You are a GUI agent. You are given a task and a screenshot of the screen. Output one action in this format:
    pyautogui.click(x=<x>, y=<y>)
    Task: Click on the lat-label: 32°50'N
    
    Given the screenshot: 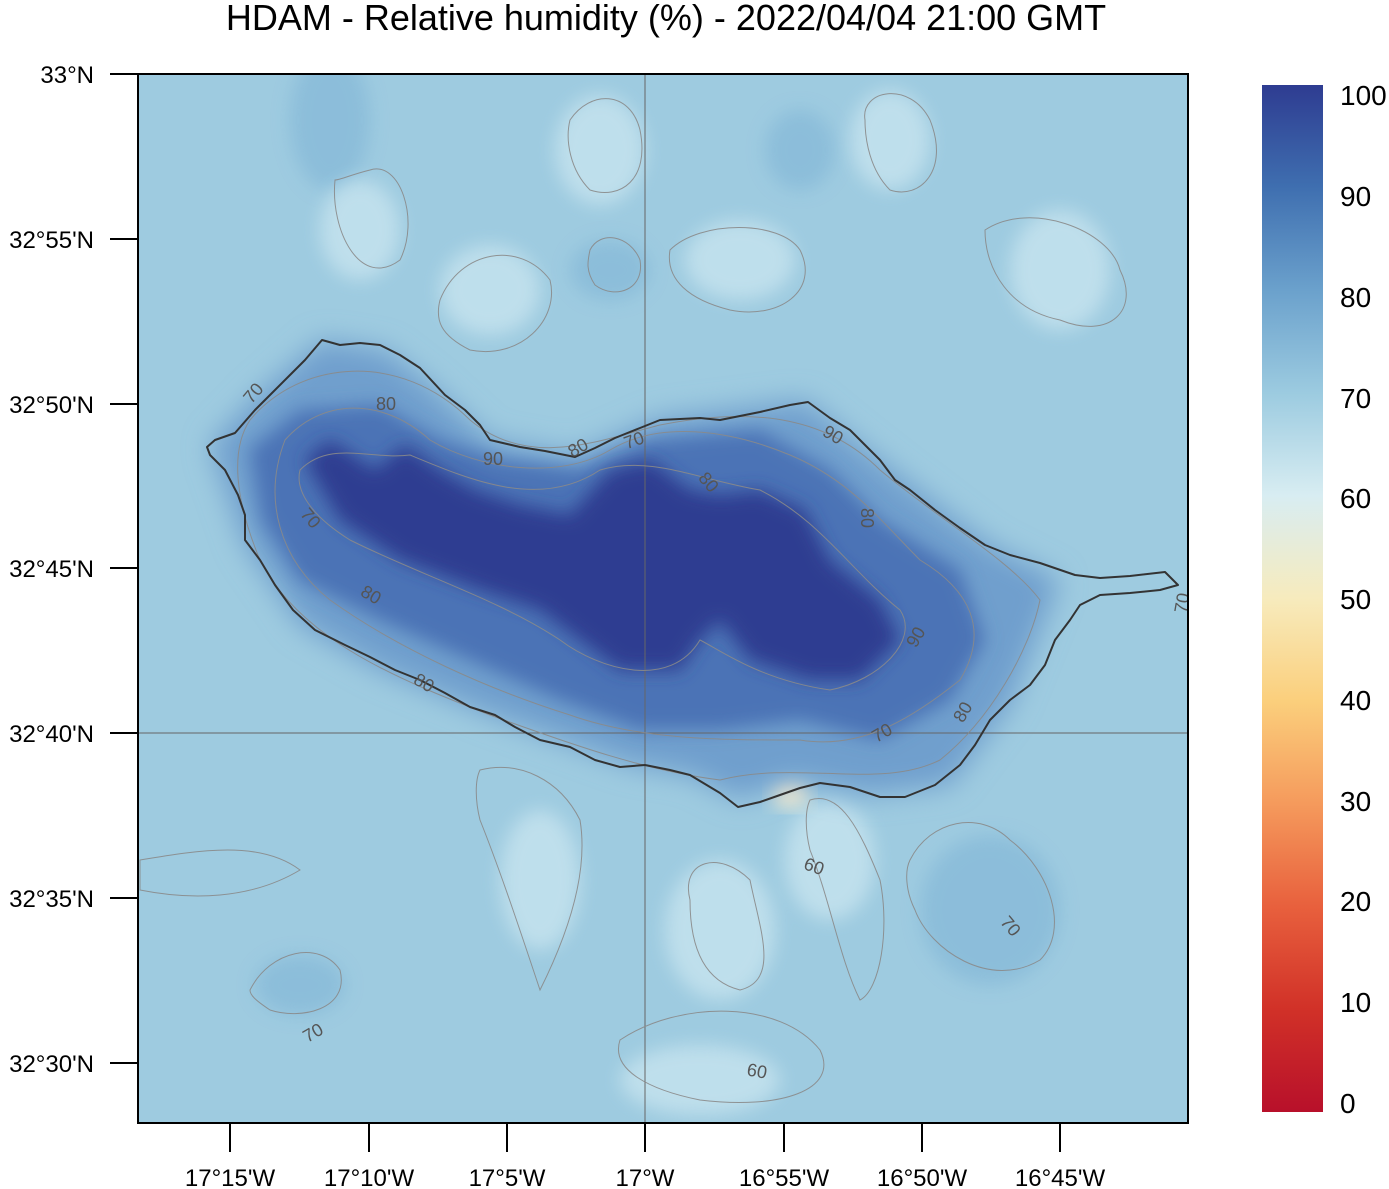 What is the action you would take?
    pyautogui.click(x=51, y=405)
    